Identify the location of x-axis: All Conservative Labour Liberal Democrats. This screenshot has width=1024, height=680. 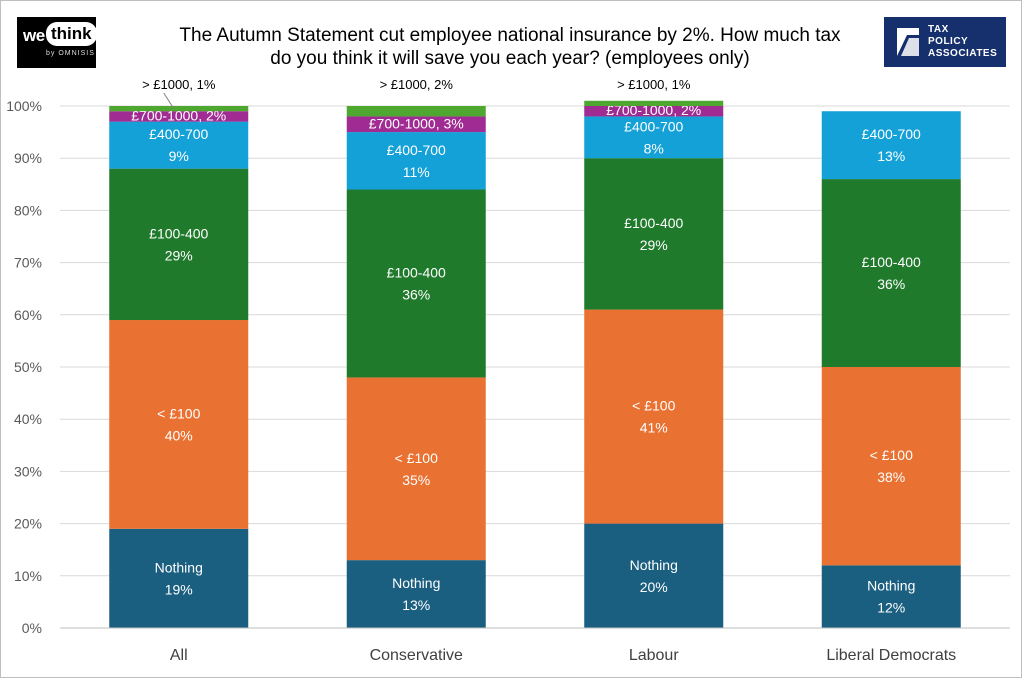
(535, 645).